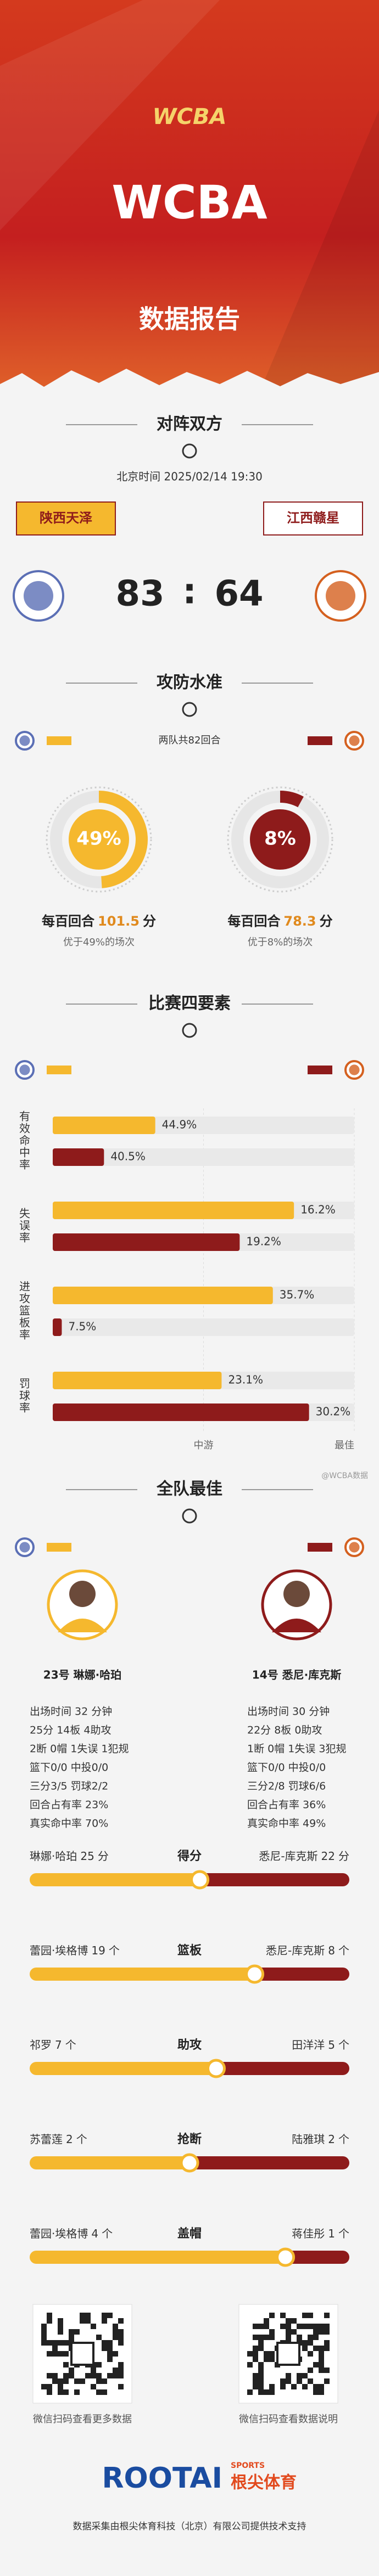 This screenshot has width=379, height=2576. Describe the element at coordinates (68, 921) in the screenshot. I see `per100-part: 每百回合` at that location.